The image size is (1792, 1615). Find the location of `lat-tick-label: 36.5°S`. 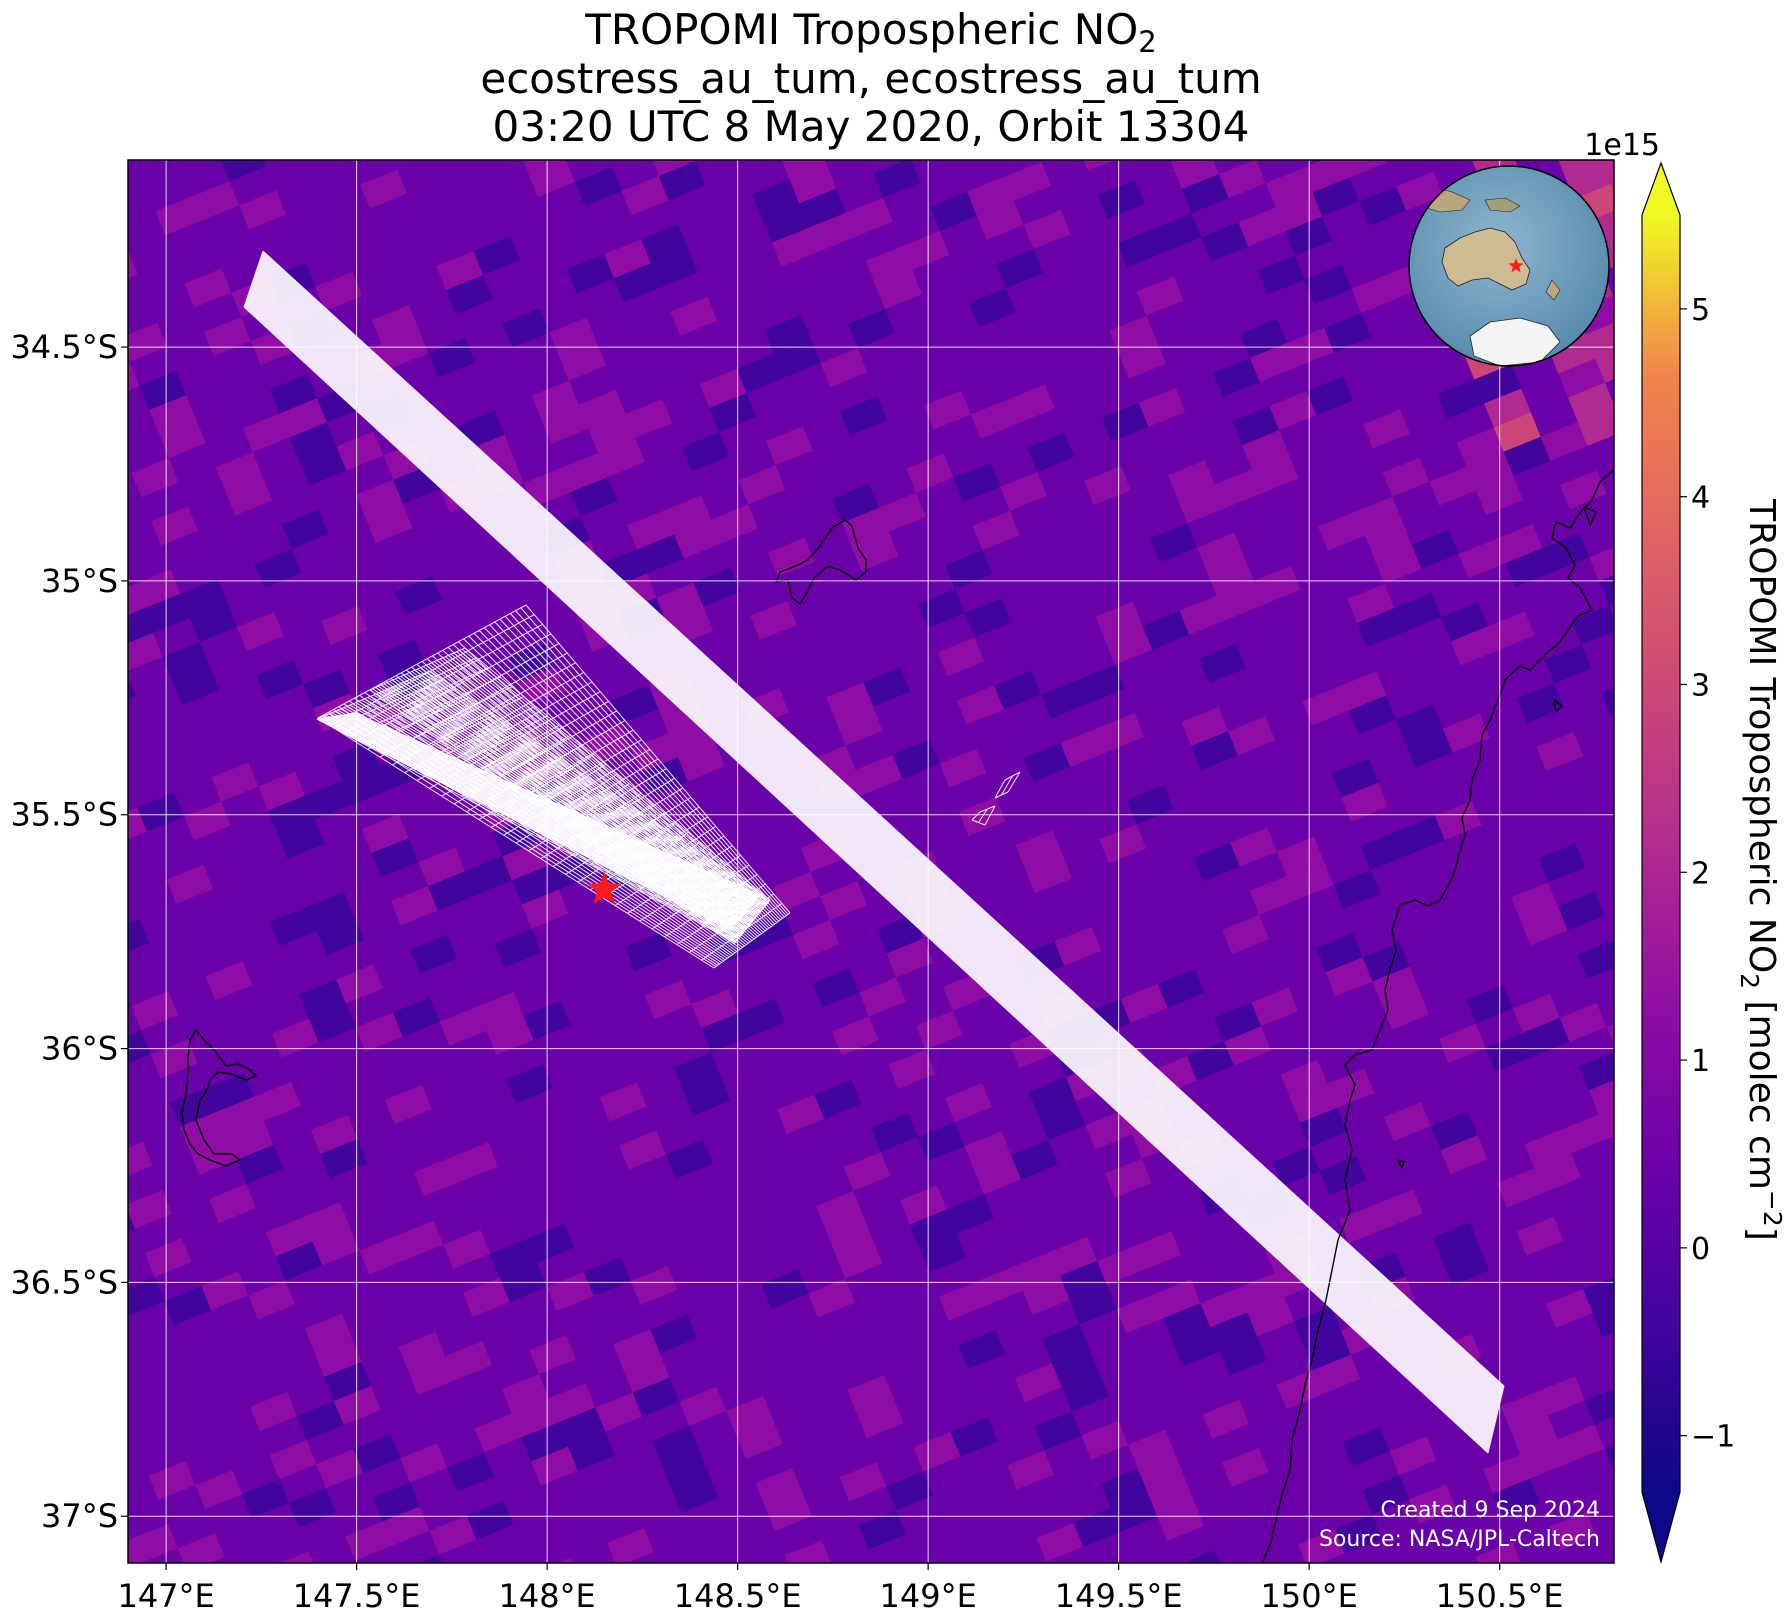

lat-tick-label: 36.5°S is located at coordinates (64, 1282).